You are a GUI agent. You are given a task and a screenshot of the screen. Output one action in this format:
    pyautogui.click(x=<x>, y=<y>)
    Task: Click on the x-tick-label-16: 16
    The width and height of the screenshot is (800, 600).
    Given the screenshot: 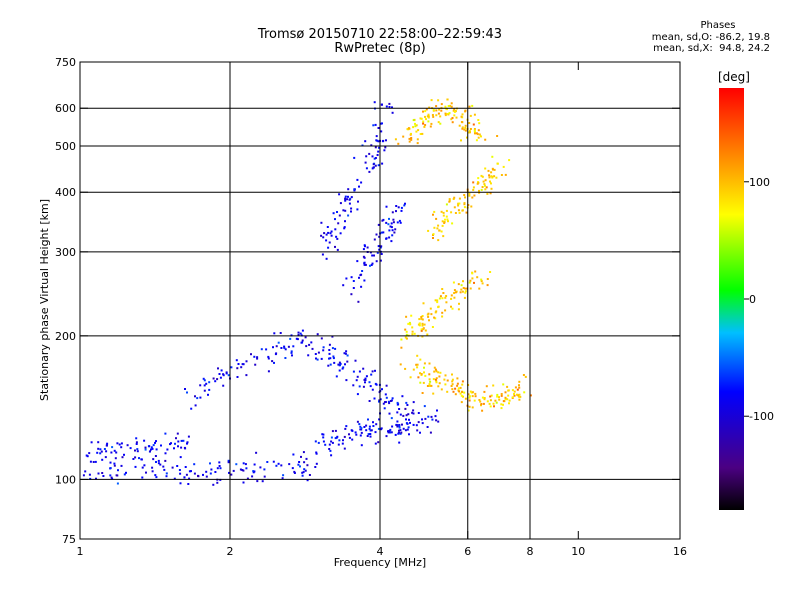 What is the action you would take?
    pyautogui.click(x=680, y=551)
    